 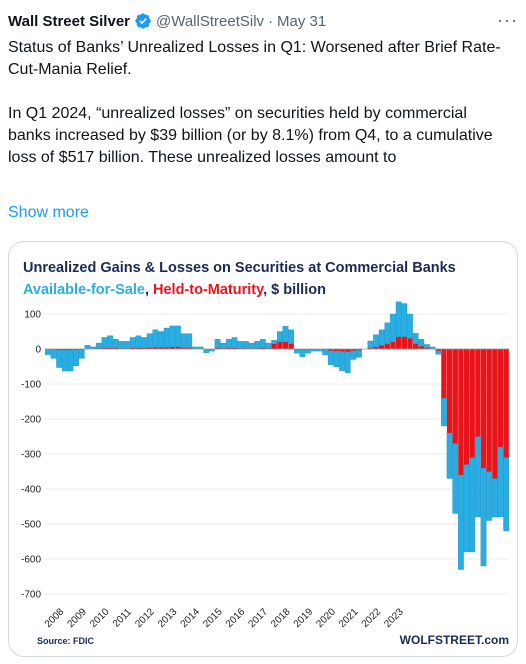 What do you see at coordinates (294, 290) in the screenshot?
I see `subtitle-unit: , $ billion` at bounding box center [294, 290].